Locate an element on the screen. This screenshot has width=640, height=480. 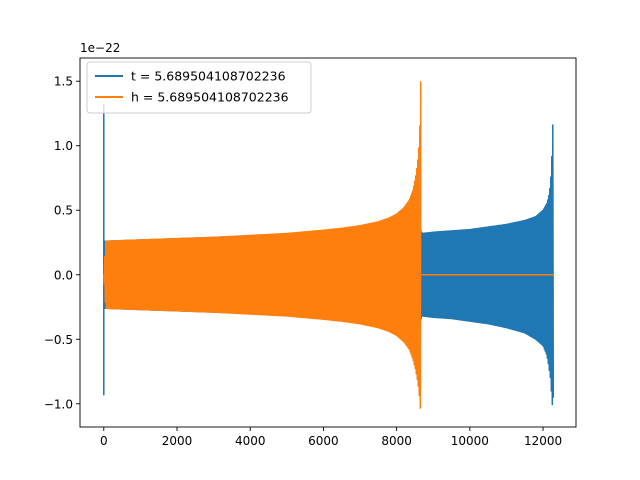
y-tick-label: 1.5 is located at coordinates (63, 82).